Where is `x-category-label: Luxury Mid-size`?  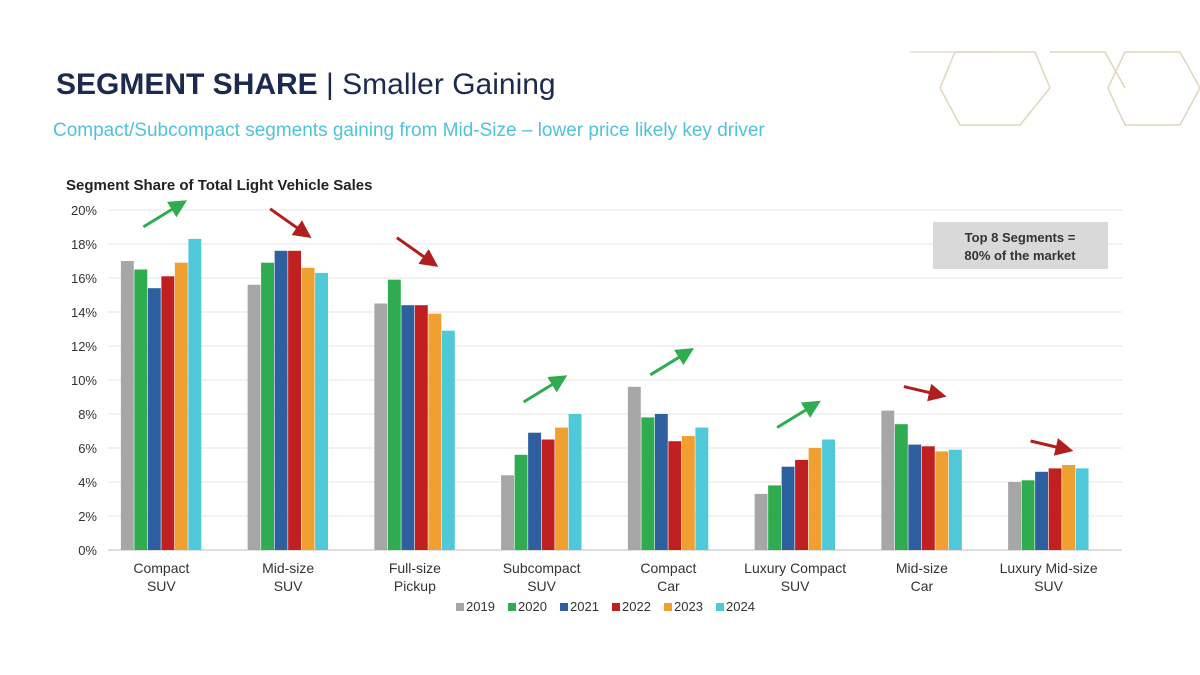
x-category-label: Luxury Mid-size is located at coordinates (1049, 568).